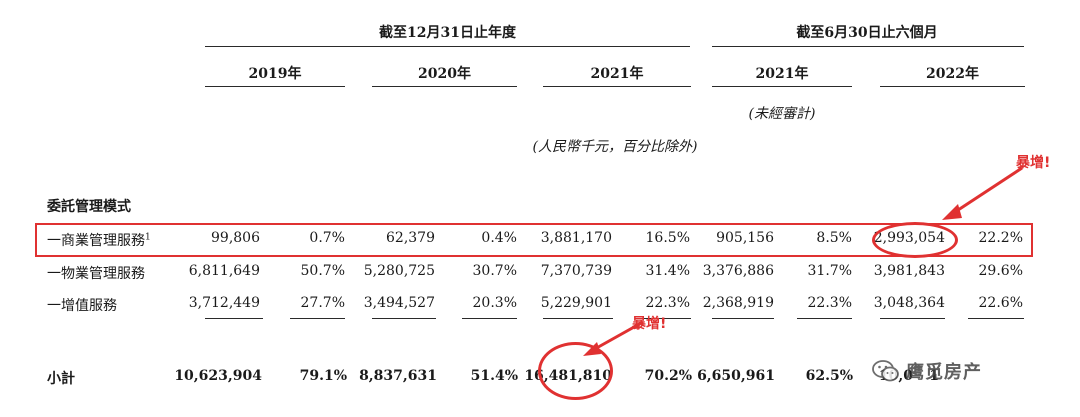 The image size is (1080, 417). I want to click on cell: 99,806, so click(235, 238).